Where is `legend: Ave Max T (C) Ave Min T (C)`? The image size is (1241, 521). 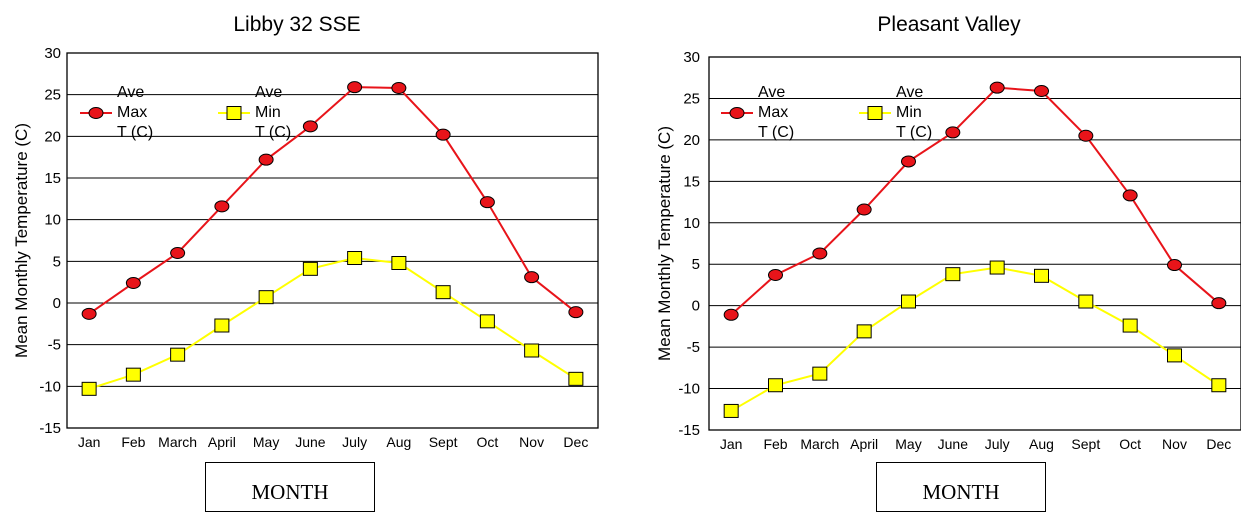 legend: Ave Max T (C) Ave Min T (C) is located at coordinates (185, 112).